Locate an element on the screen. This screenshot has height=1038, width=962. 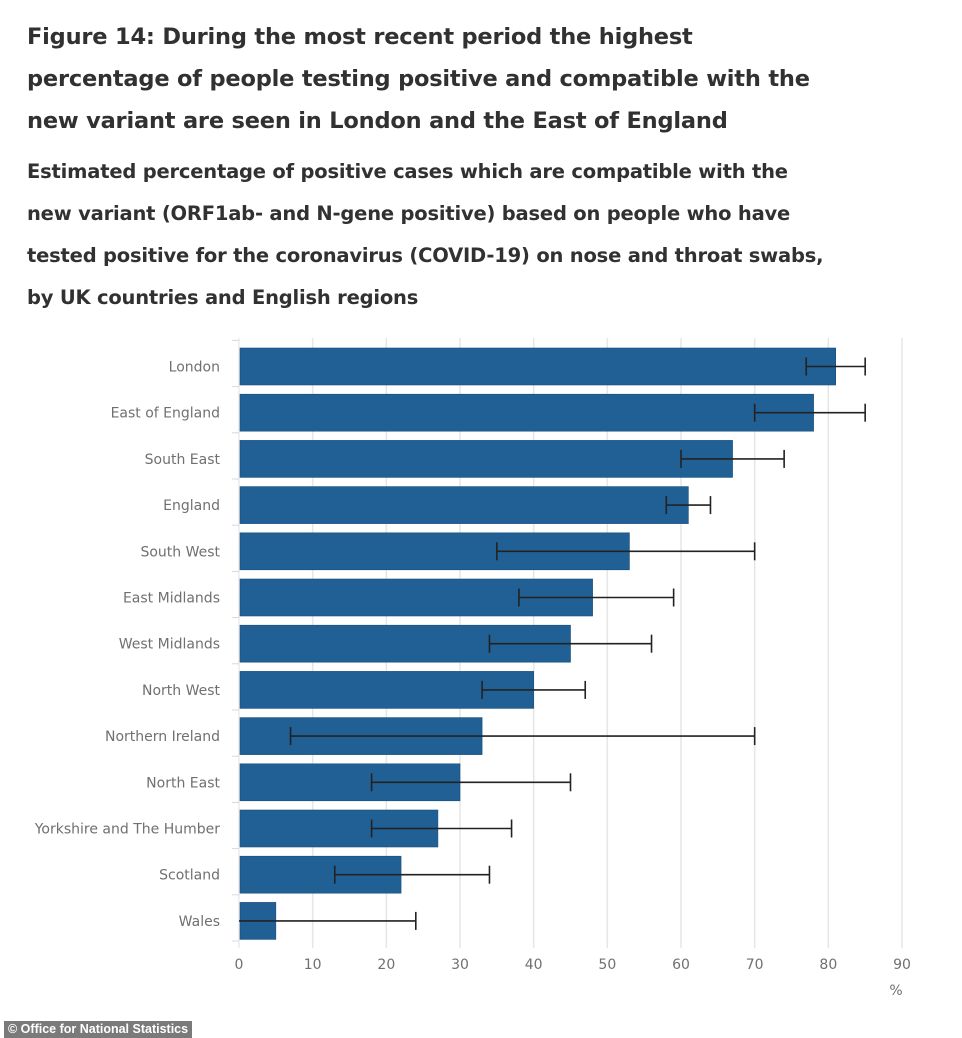
x-tick-label: 70 is located at coordinates (755, 965).